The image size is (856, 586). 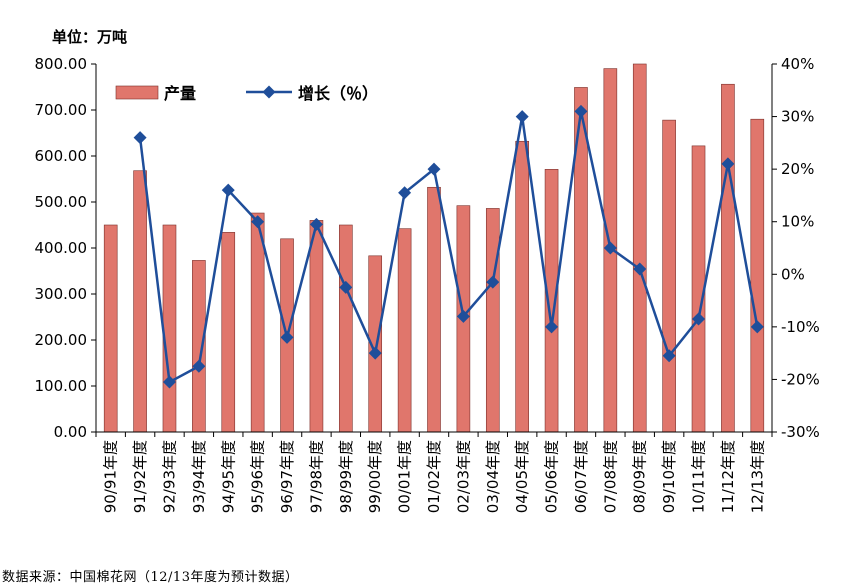 What do you see at coordinates (61, 386) in the screenshot?
I see `left-tick-label: 100.00` at bounding box center [61, 386].